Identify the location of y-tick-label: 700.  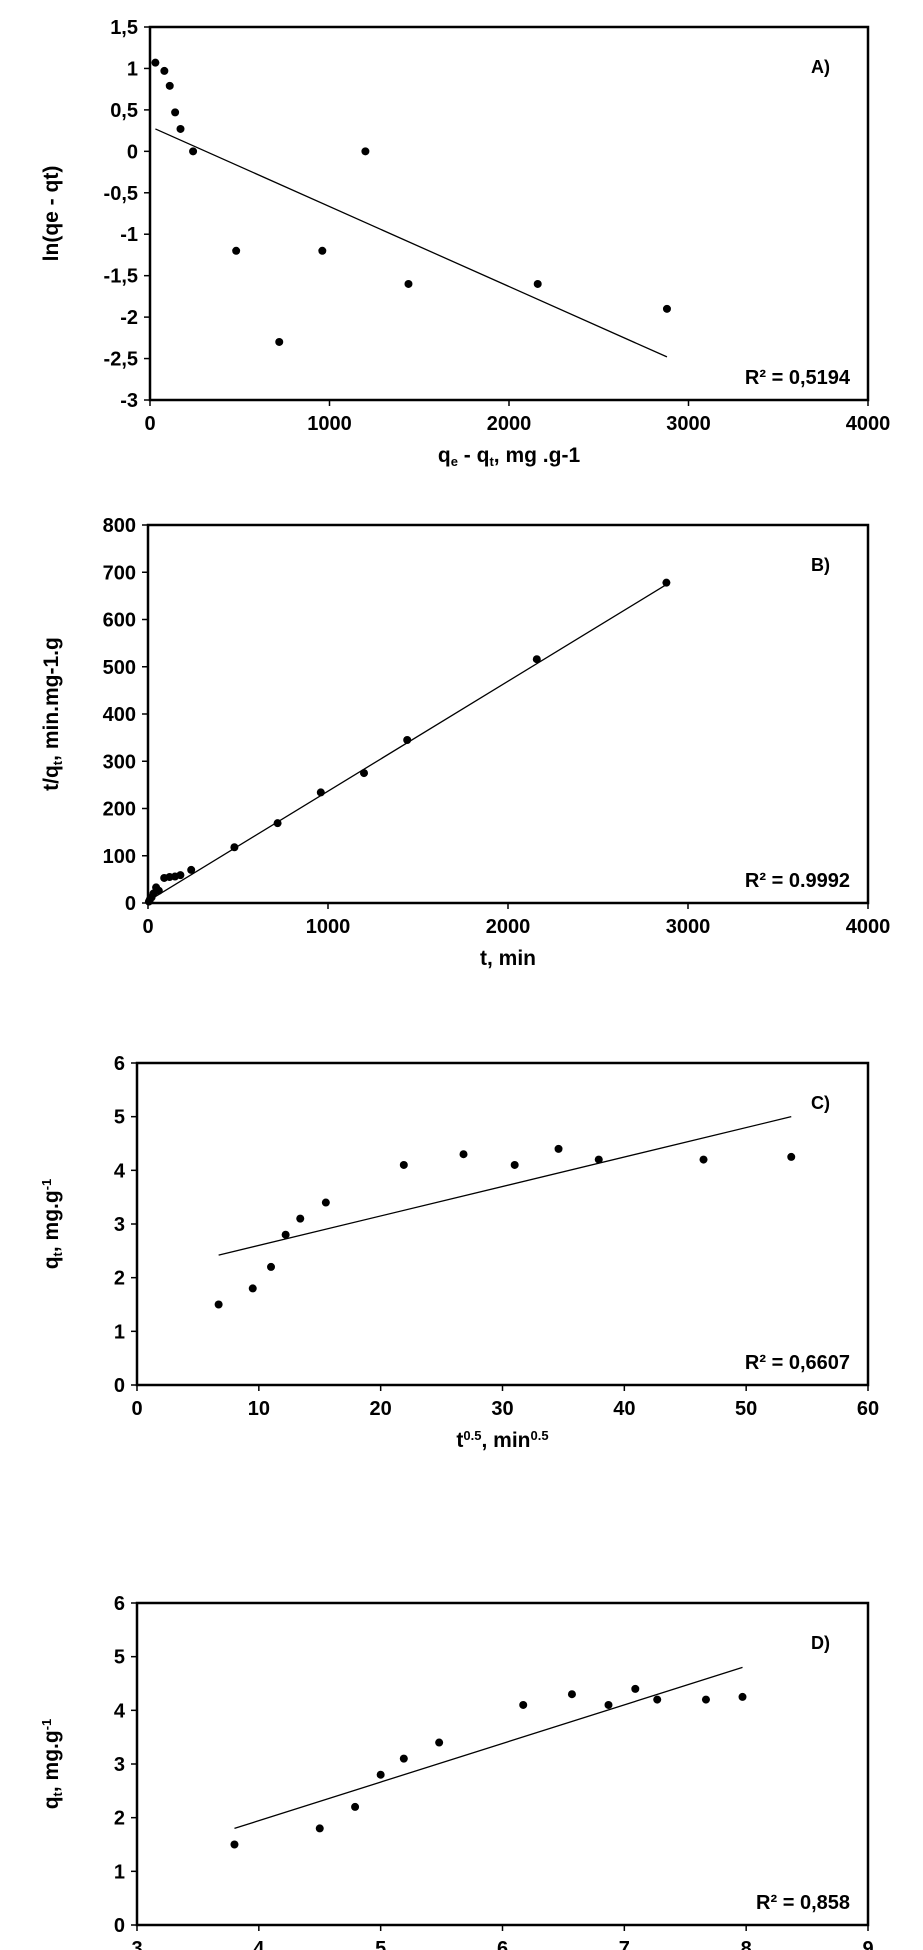
(119, 573).